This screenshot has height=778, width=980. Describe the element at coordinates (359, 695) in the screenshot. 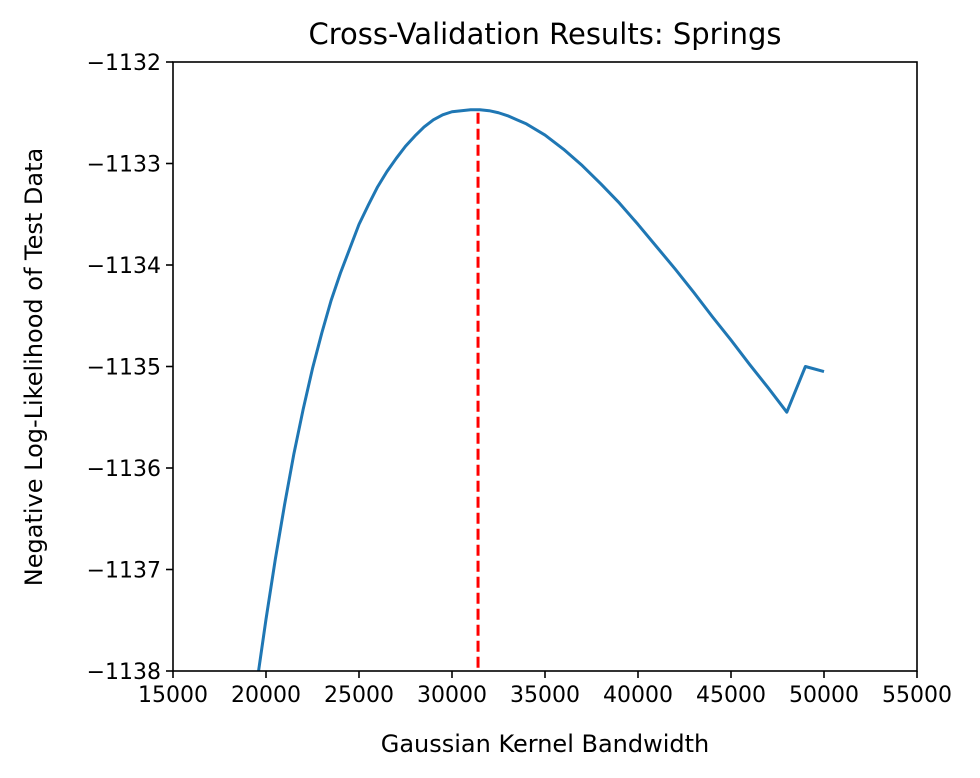

I see `x-tick-label: 25000` at that location.